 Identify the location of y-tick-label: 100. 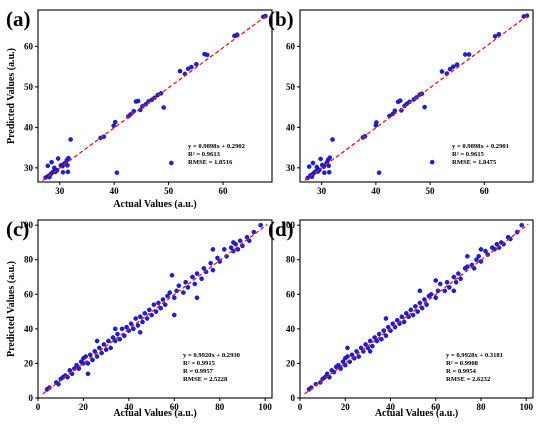
(289, 225).